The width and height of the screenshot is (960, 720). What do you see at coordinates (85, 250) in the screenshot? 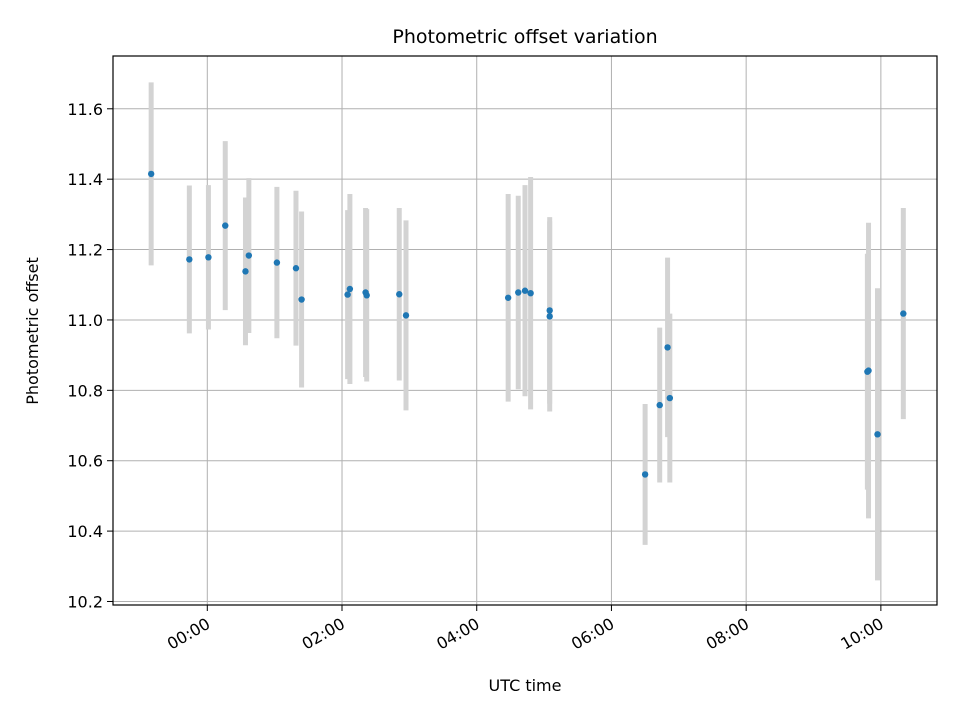
I see `y-tick-label: 11.2` at bounding box center [85, 250].